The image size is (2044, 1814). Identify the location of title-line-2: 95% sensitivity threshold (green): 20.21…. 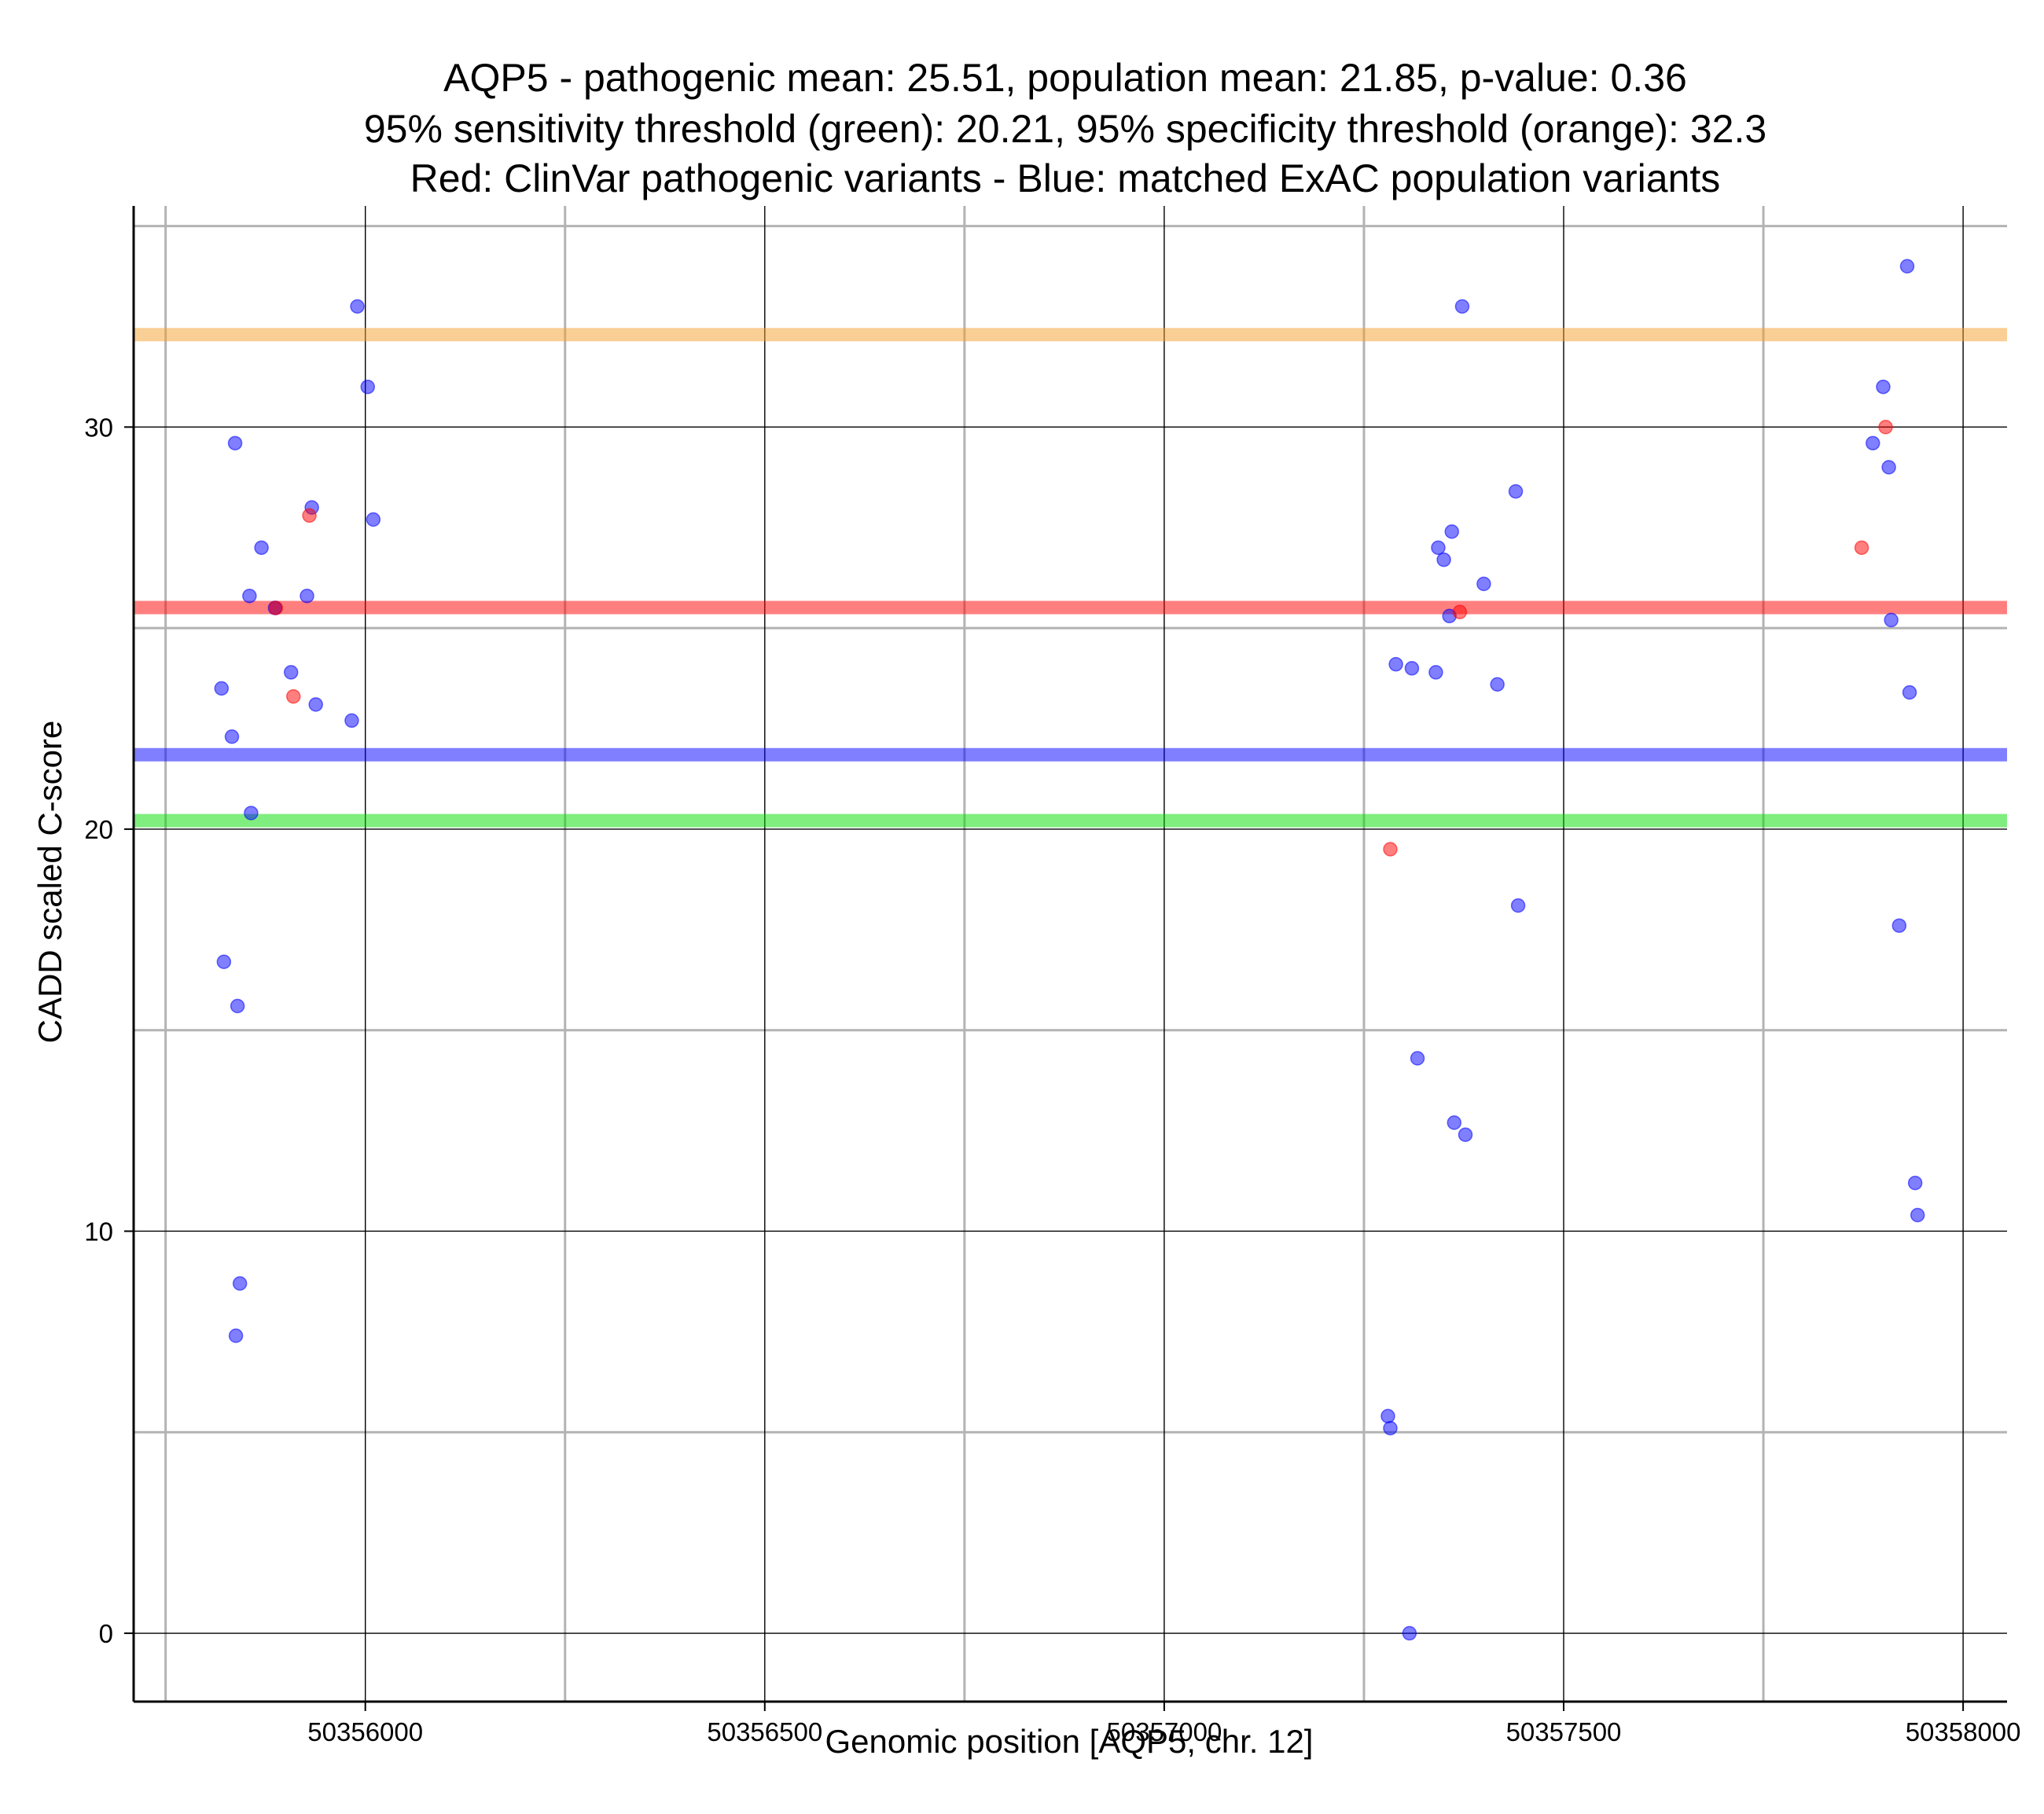
(1065, 129).